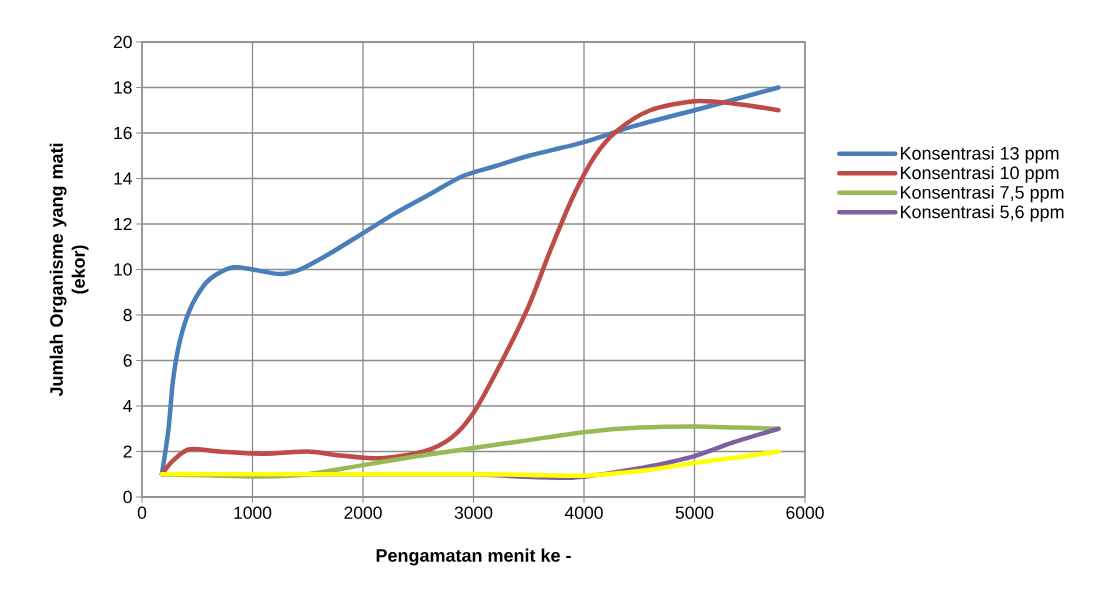 The image size is (1118, 599). Describe the element at coordinates (127, 360) in the screenshot. I see `y-tick-label: 6` at that location.